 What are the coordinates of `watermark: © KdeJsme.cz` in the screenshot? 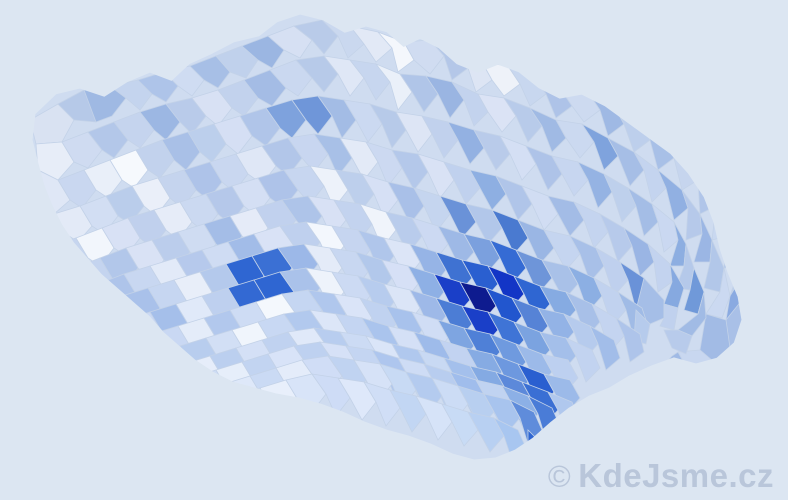 It's located at (661, 475).